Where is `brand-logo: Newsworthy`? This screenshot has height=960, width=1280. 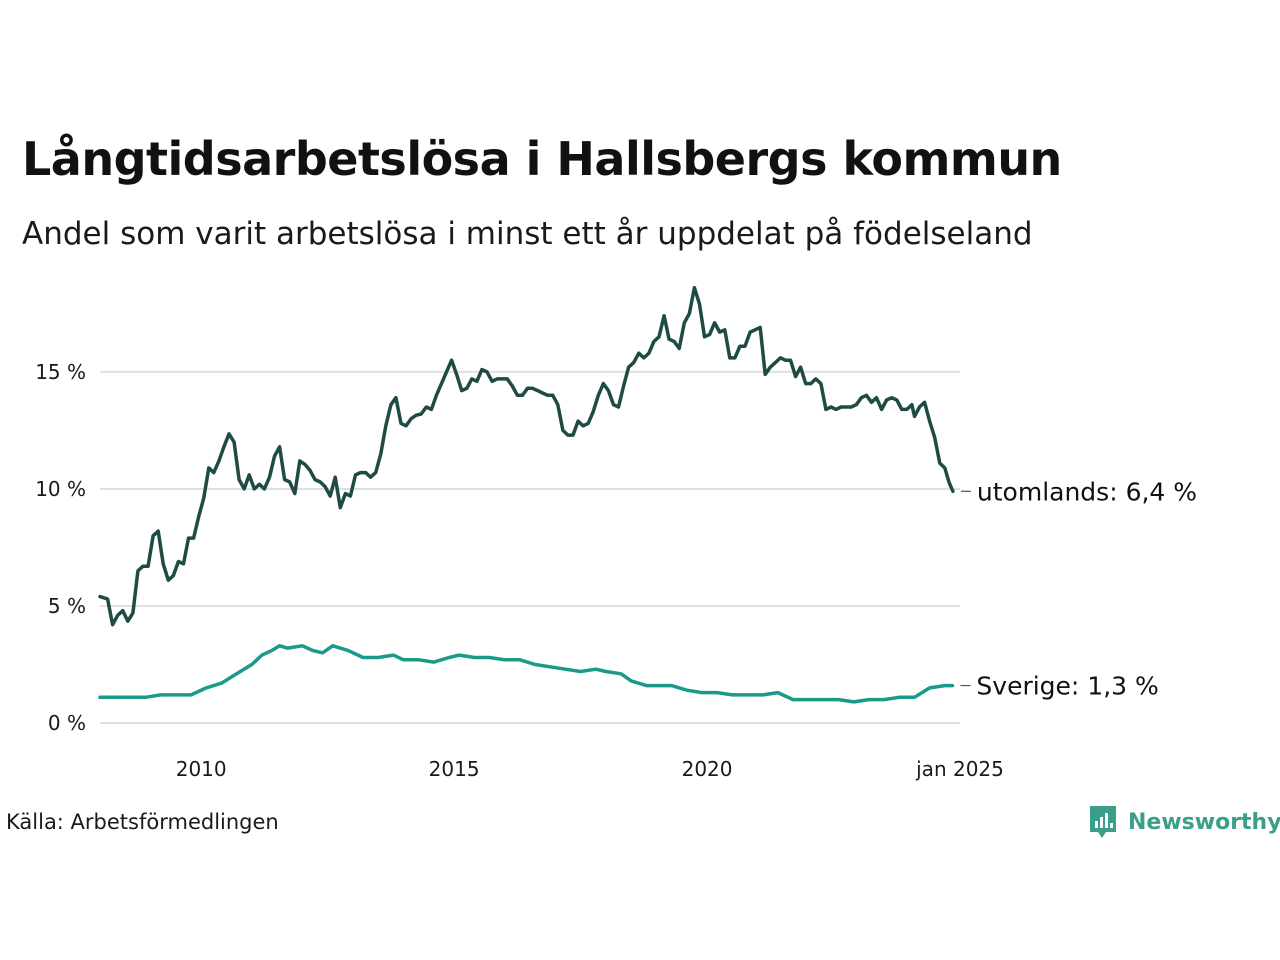 brand-logo: Newsworthy is located at coordinates (1184, 822).